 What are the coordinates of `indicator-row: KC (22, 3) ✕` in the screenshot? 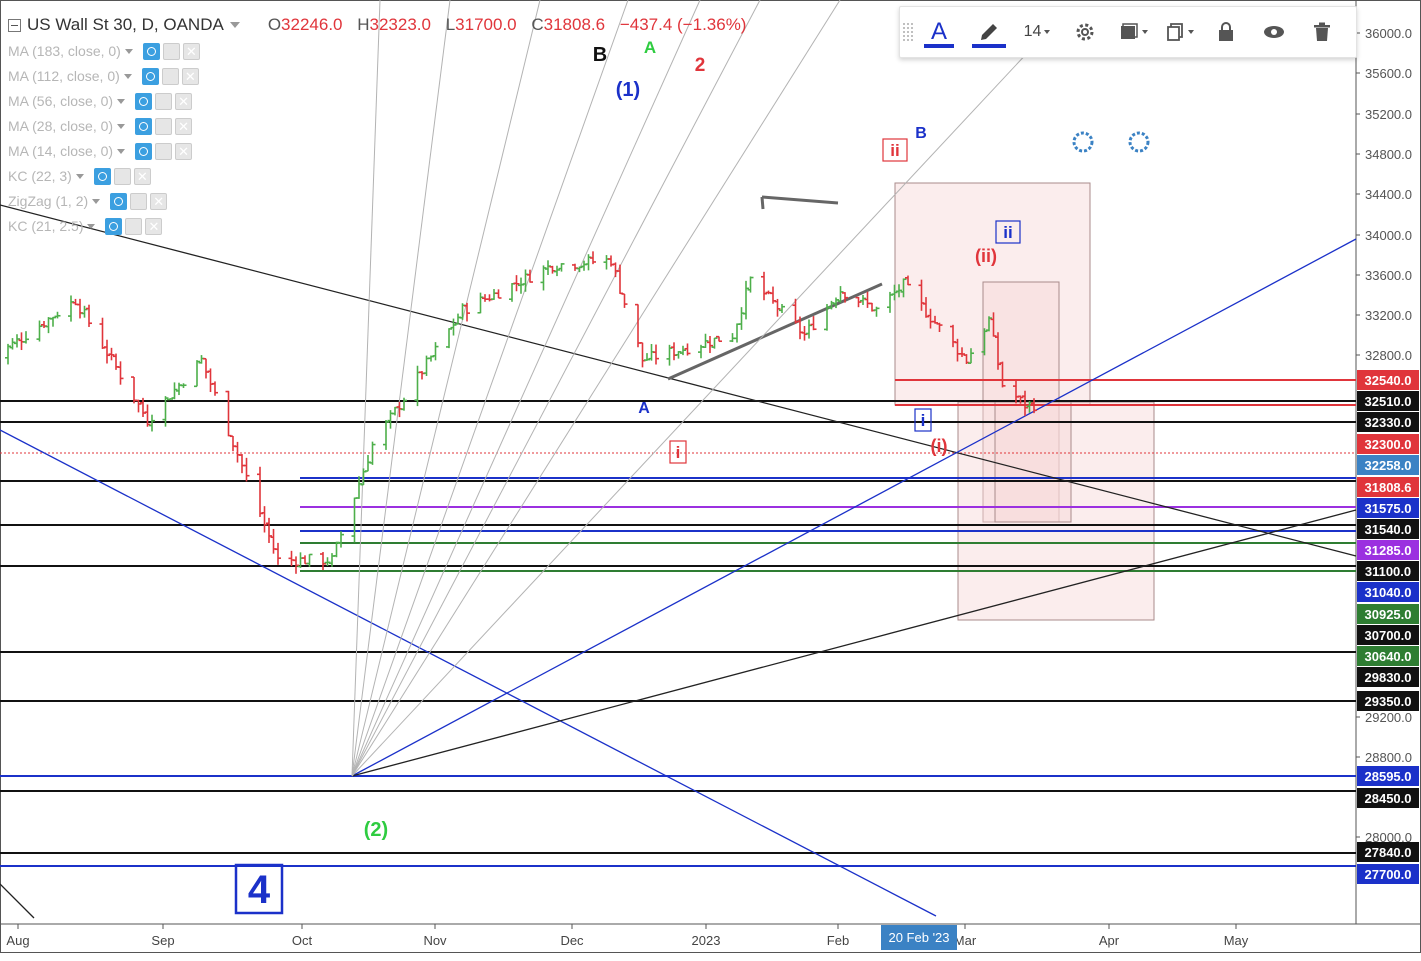 It's located at (79, 176).